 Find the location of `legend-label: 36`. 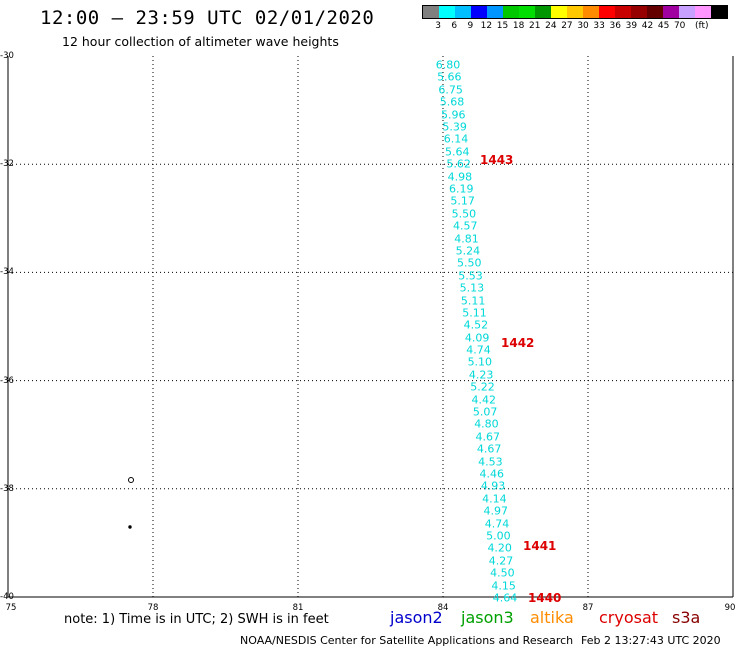

legend-label: 36 is located at coordinates (615, 26).